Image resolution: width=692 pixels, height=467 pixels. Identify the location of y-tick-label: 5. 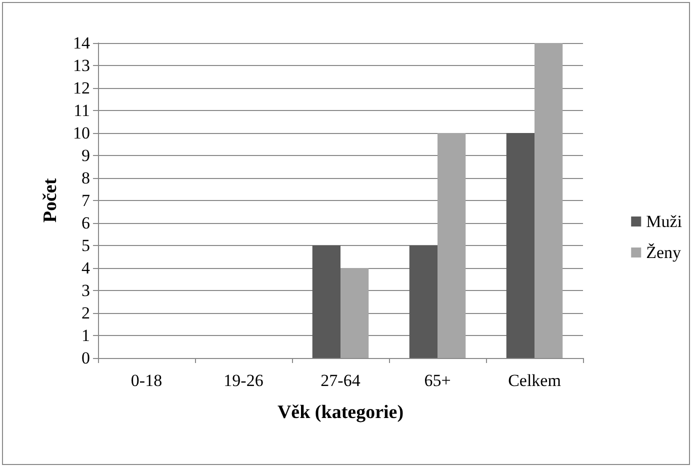
(86, 245).